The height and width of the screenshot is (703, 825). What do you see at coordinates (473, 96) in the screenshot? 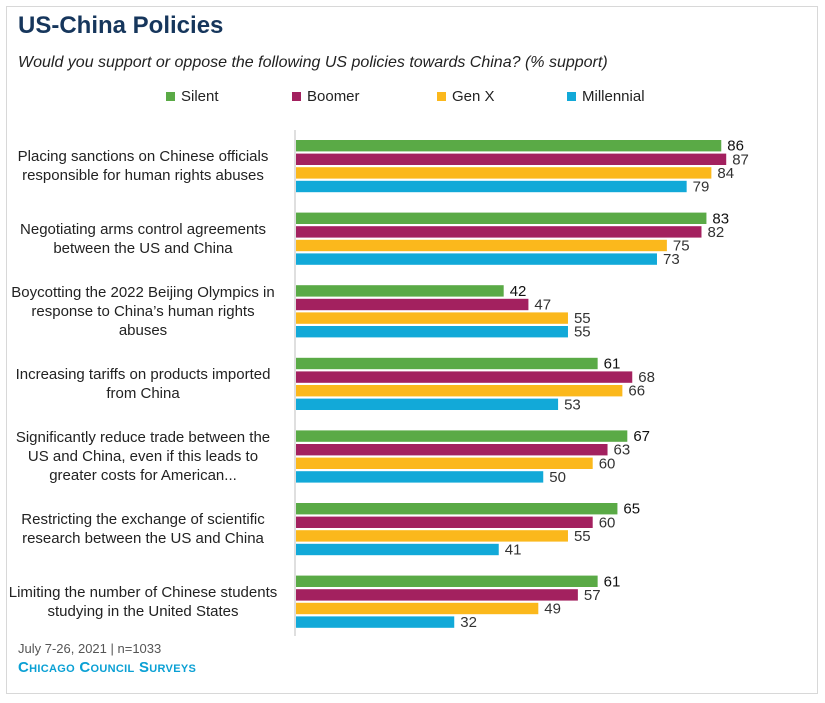
I see `legend-label: Gen X` at bounding box center [473, 96].